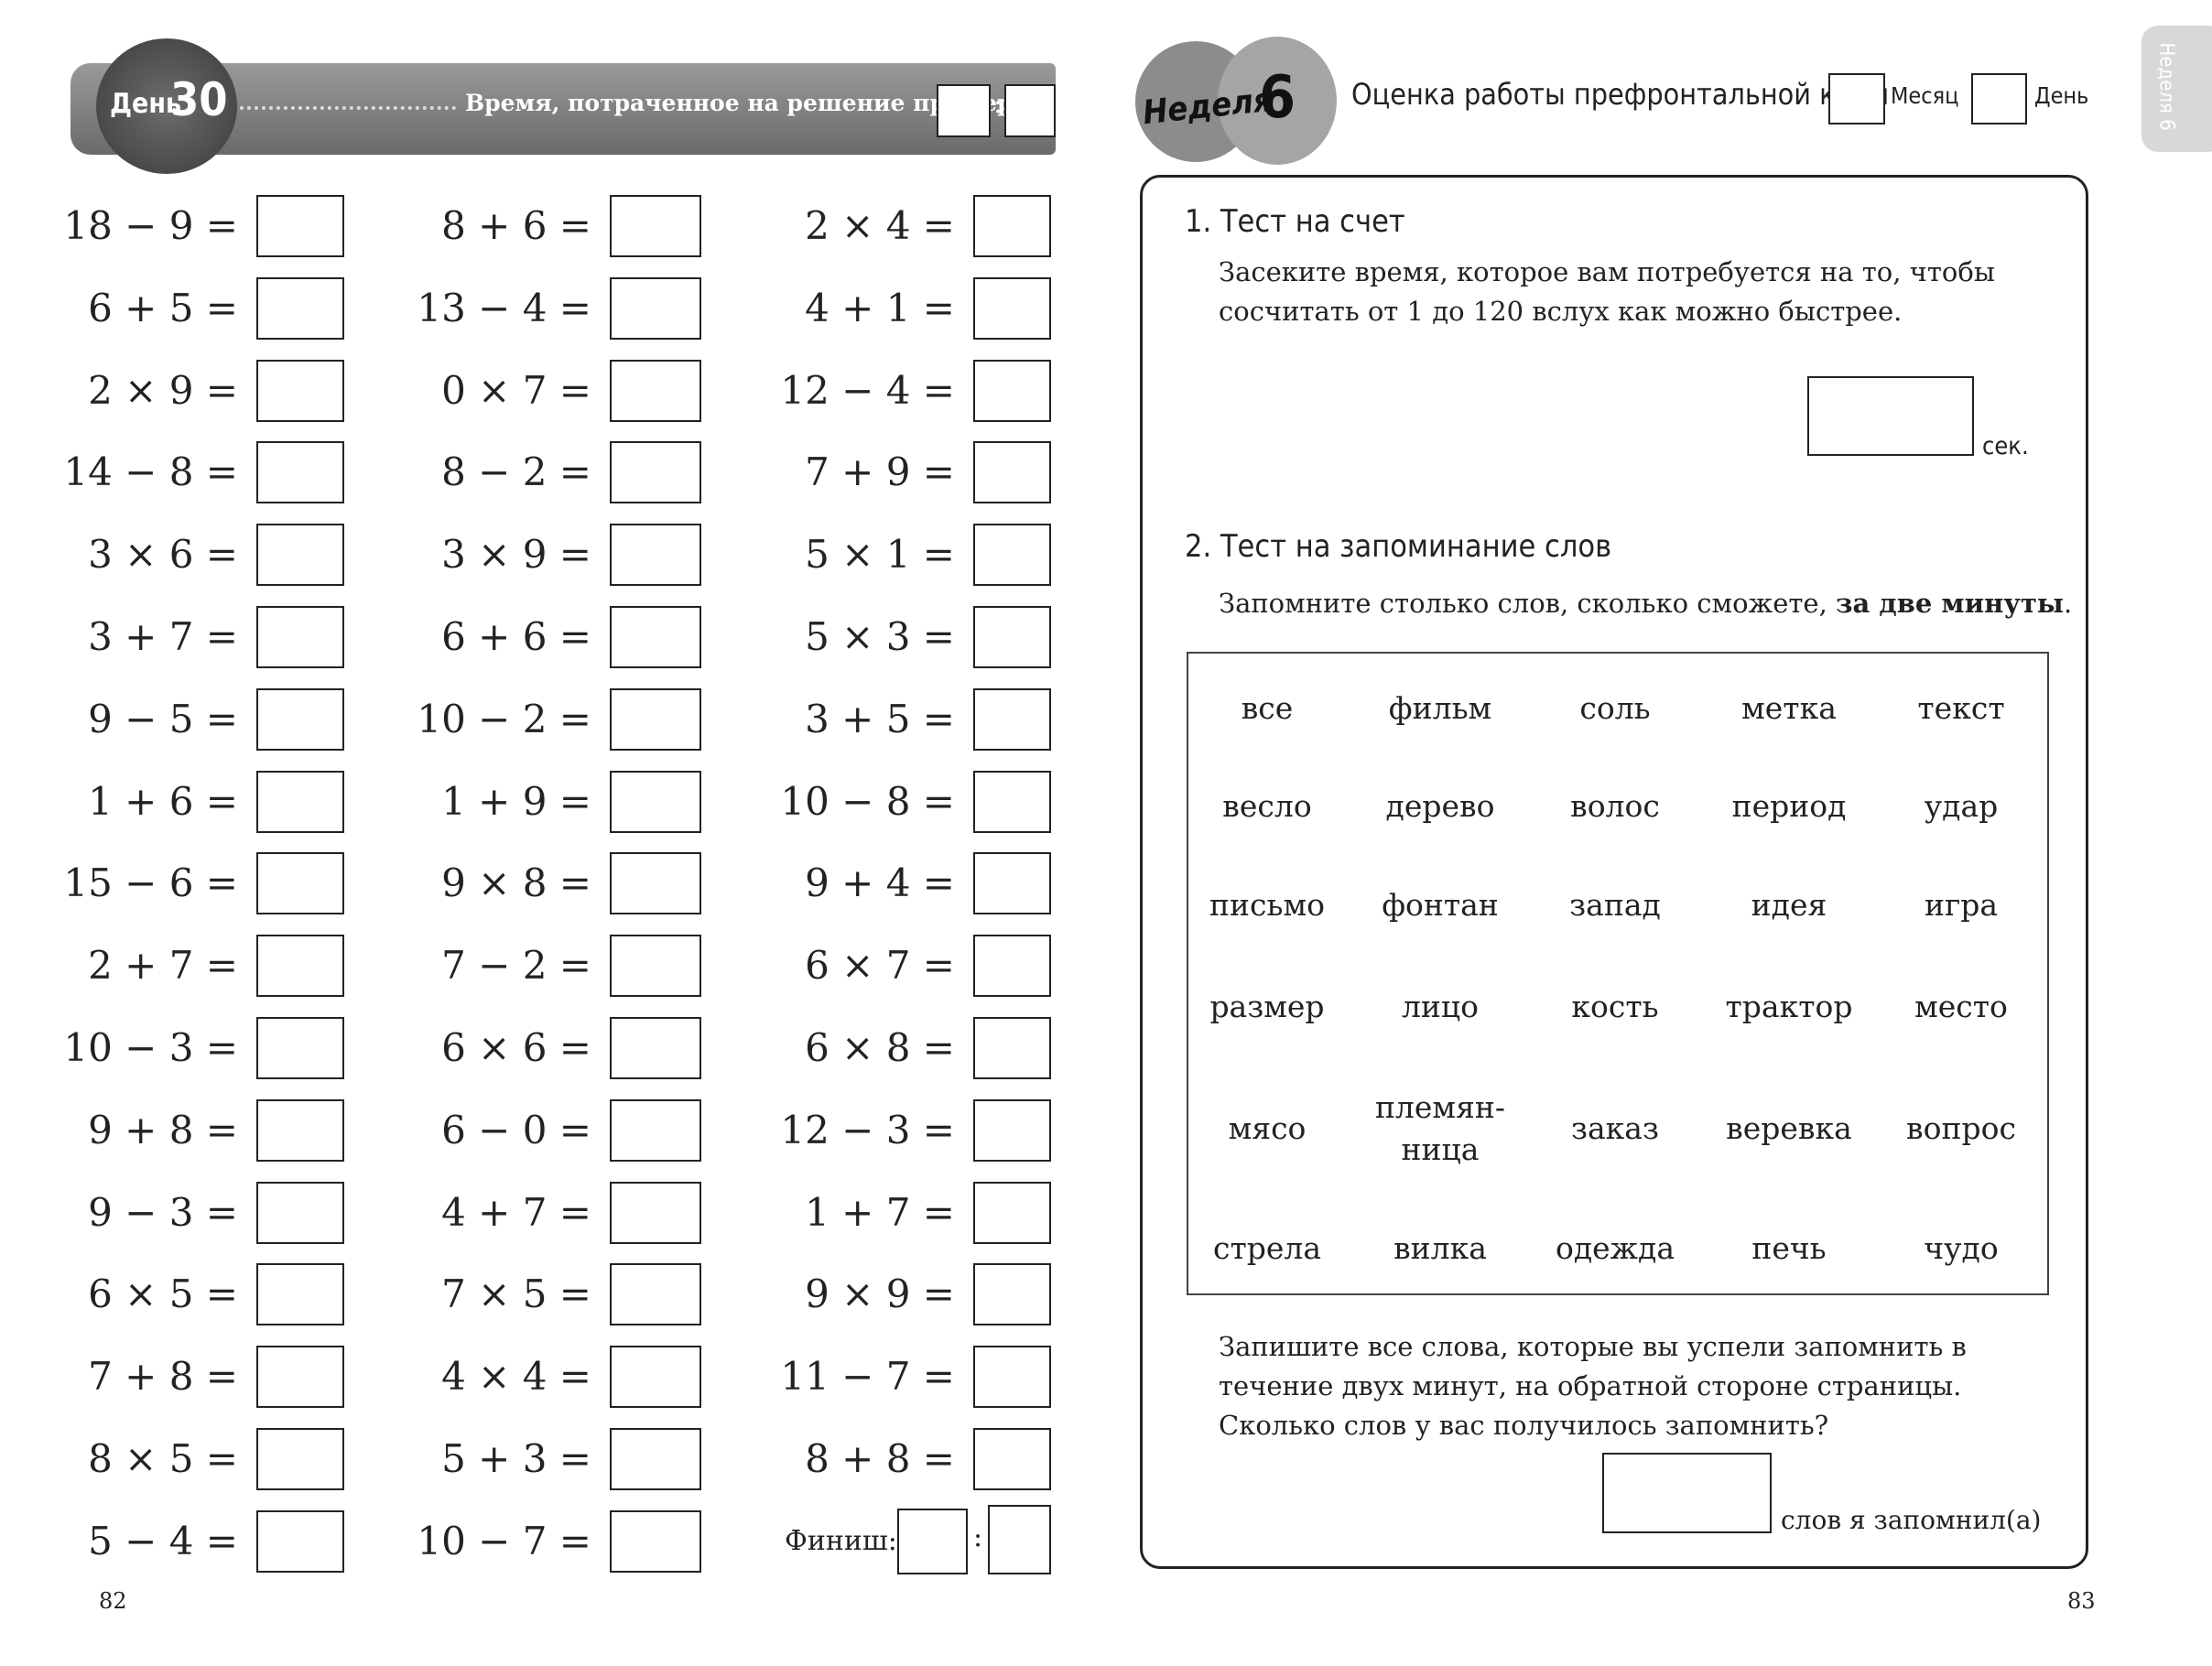 The width and height of the screenshot is (2212, 1666). Describe the element at coordinates (163, 718) in the screenshot. I see `math-problem: 9 − 5 =` at that location.